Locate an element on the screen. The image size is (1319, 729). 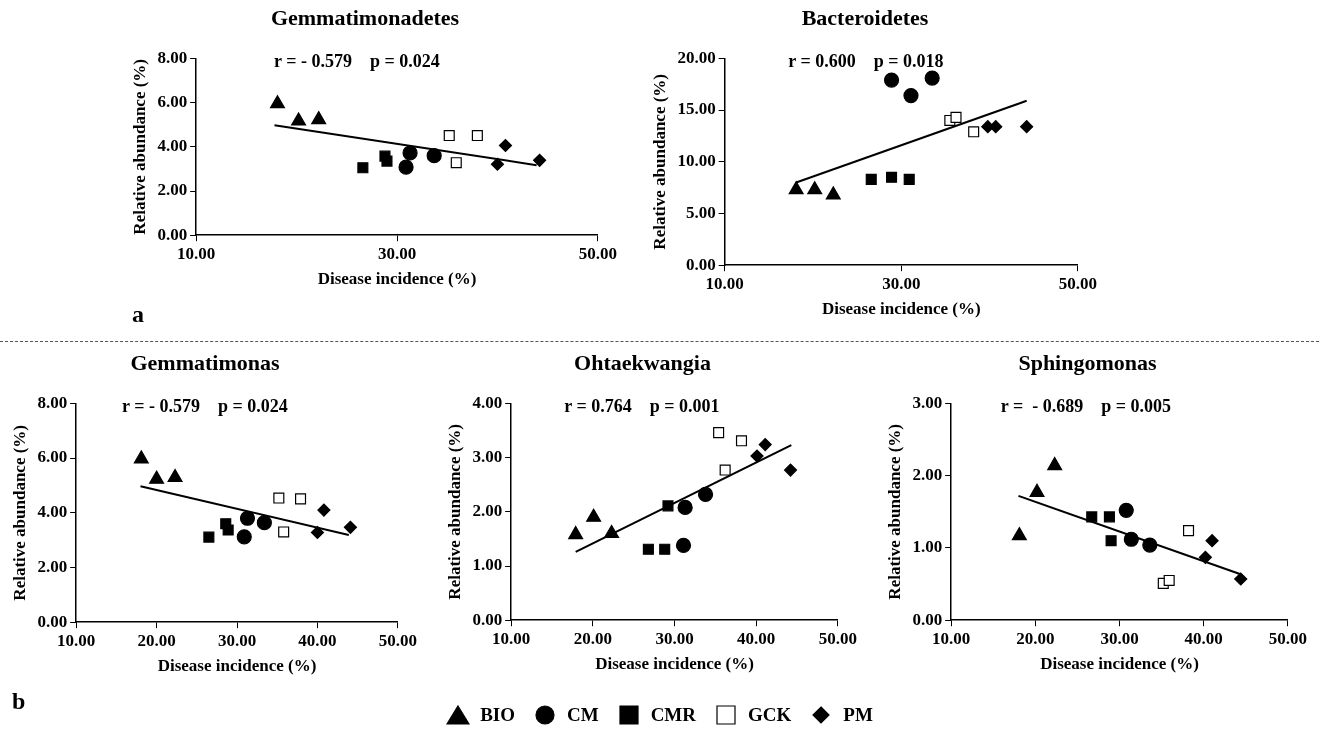
x-tick-label: 20.00 is located at coordinates (1035, 638).